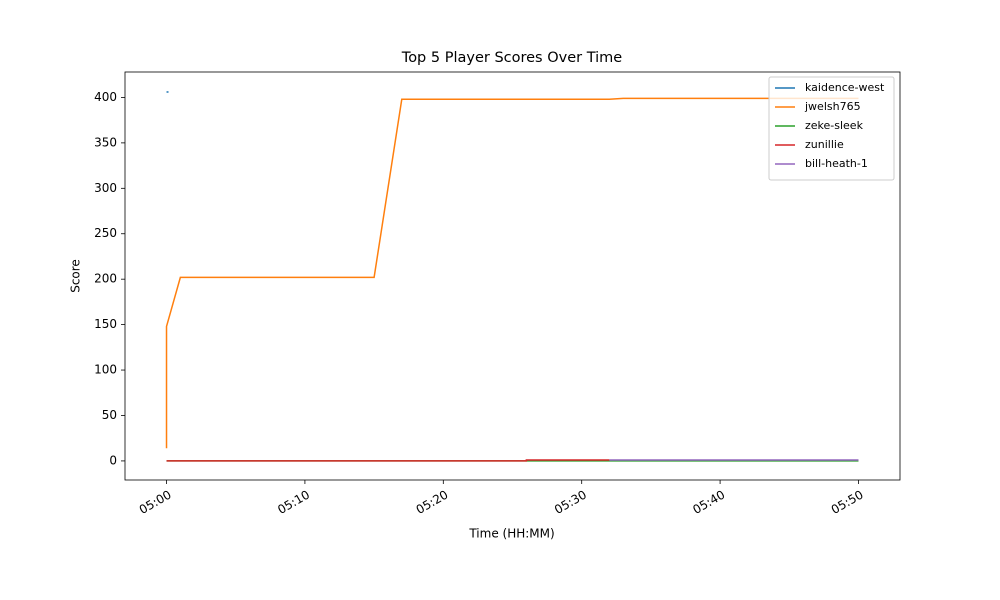  What do you see at coordinates (105, 188) in the screenshot?
I see `y-tick-label: 300` at bounding box center [105, 188].